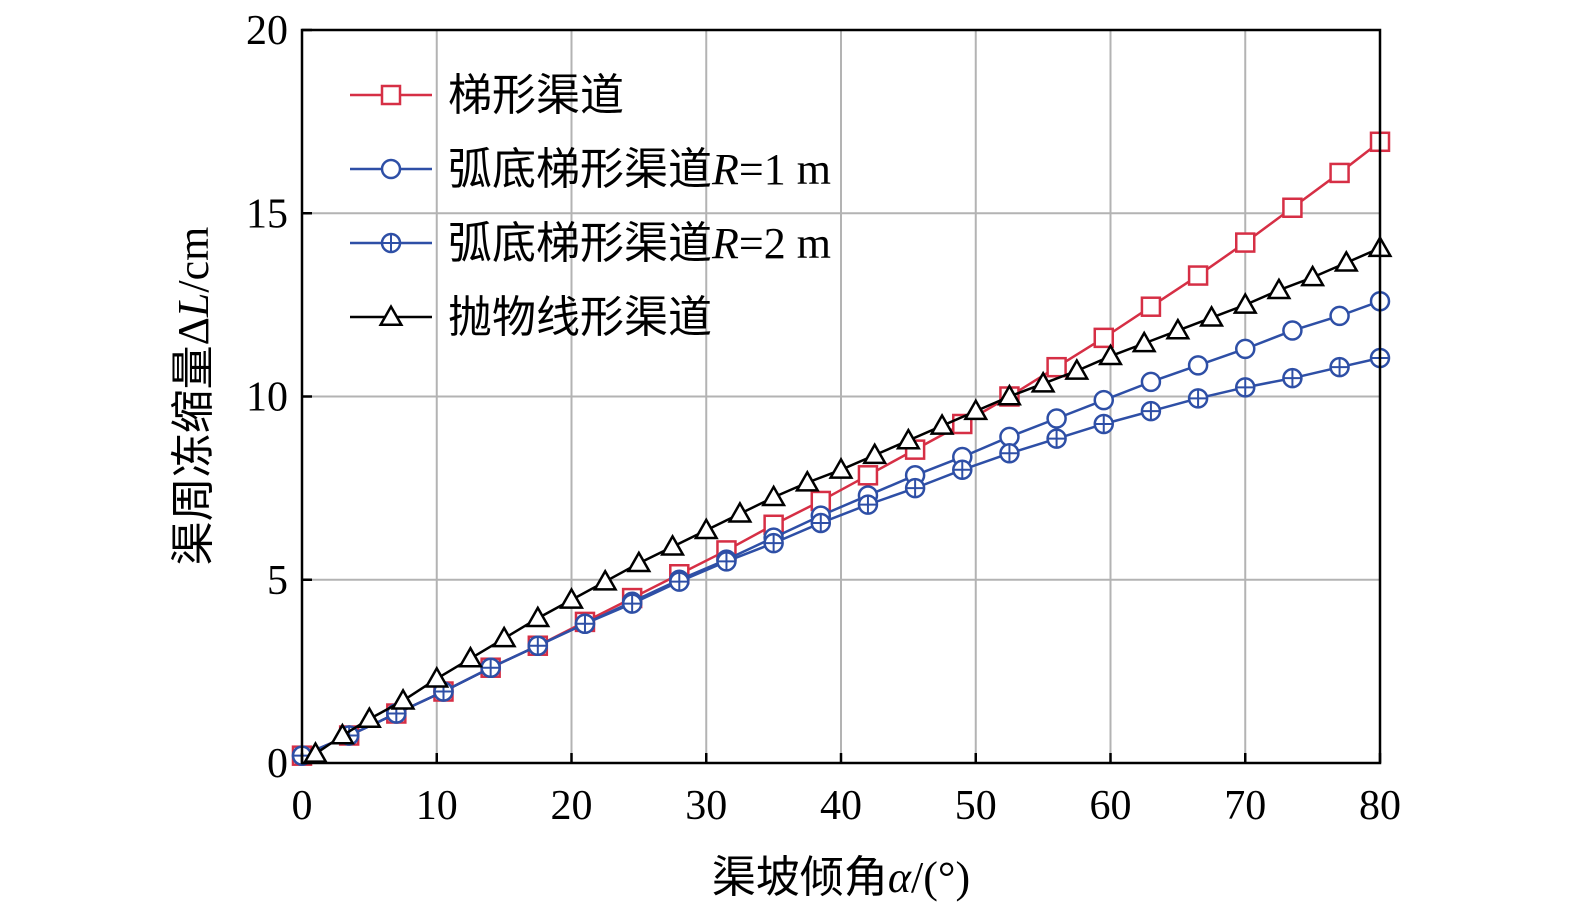  I want to click on x-axis-title: 渠坡倾角α/(°), so click(841, 877).